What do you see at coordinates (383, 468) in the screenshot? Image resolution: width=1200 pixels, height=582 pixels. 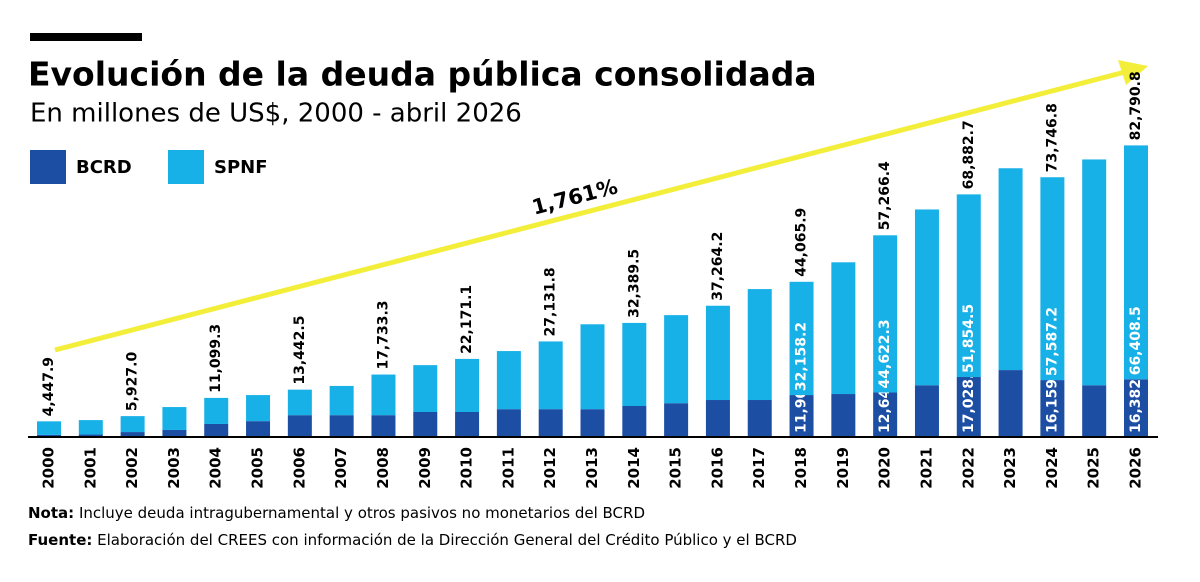 I see `x-tick-label: 2008` at bounding box center [383, 468].